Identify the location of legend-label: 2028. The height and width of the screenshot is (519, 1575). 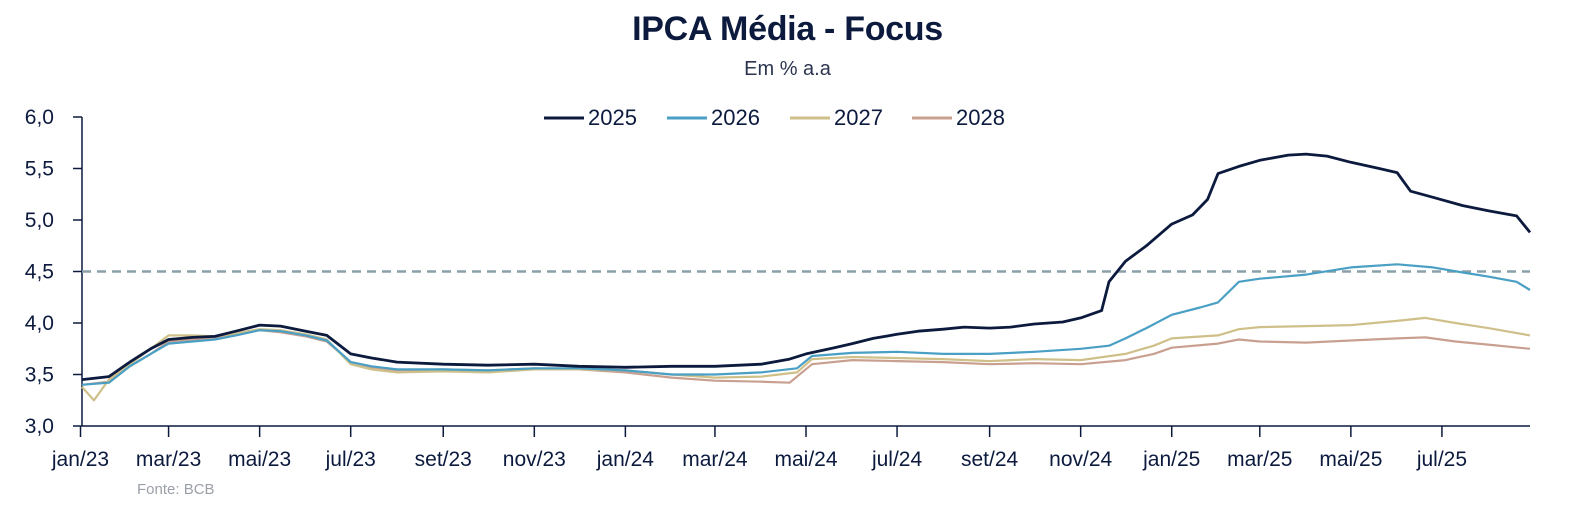
(980, 117).